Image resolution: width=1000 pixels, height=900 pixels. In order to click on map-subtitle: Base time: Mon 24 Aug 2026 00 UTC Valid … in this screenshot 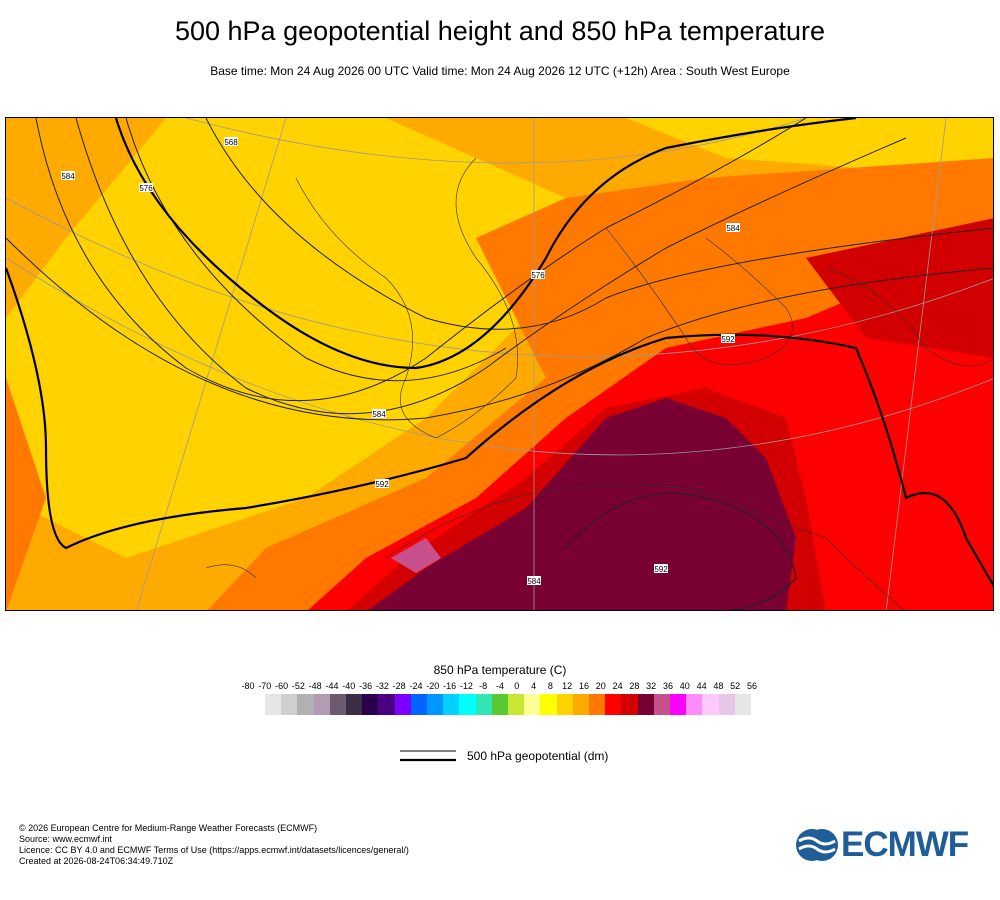, I will do `click(500, 71)`.